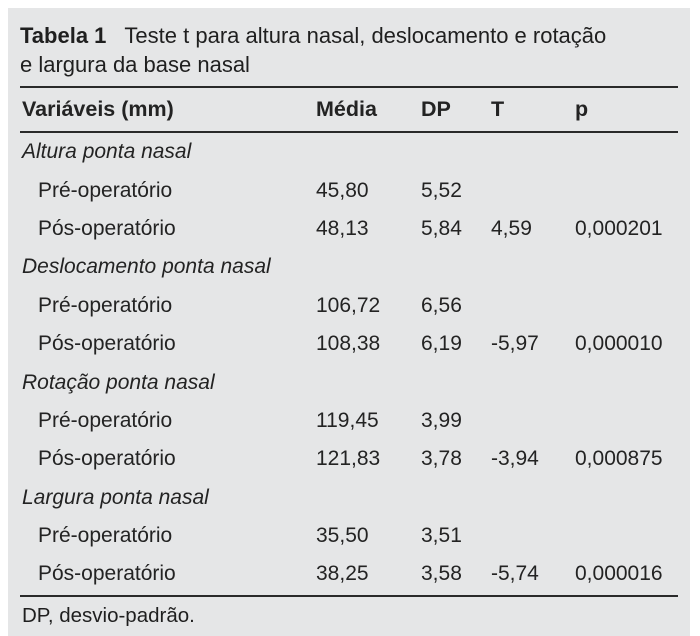 The height and width of the screenshot is (636, 700). What do you see at coordinates (342, 190) in the screenshot?
I see `cell-media: 45,80` at bounding box center [342, 190].